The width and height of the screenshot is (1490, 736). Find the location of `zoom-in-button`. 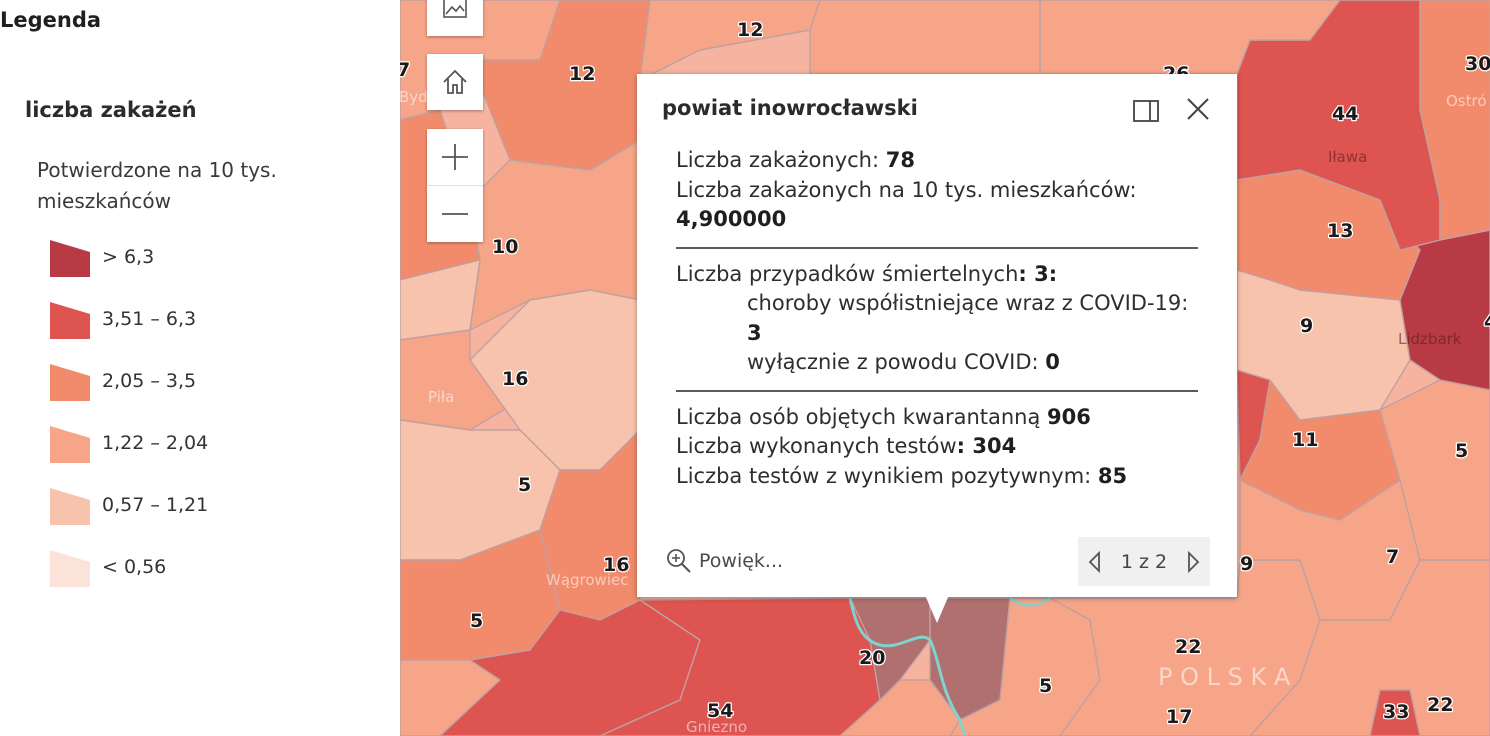

zoom-in-button is located at coordinates (455, 157).